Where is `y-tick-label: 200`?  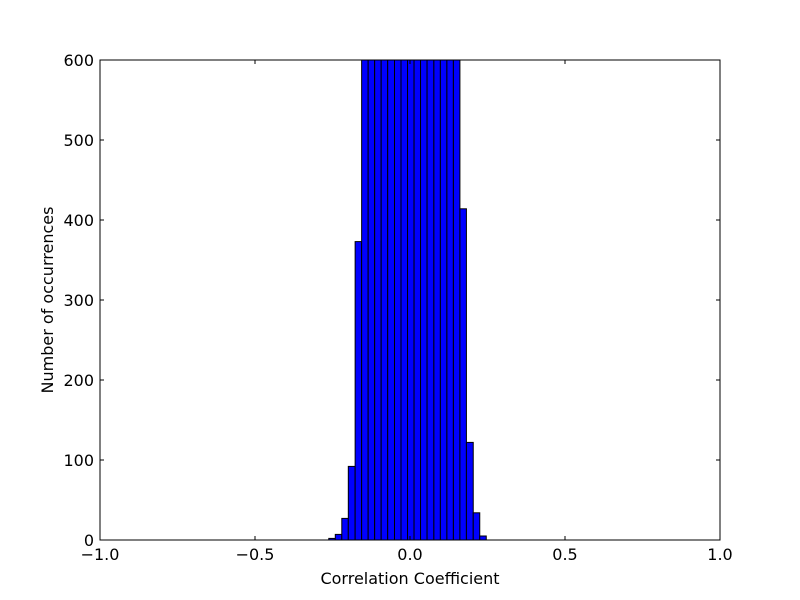
y-tick-label: 200 is located at coordinates (78, 380).